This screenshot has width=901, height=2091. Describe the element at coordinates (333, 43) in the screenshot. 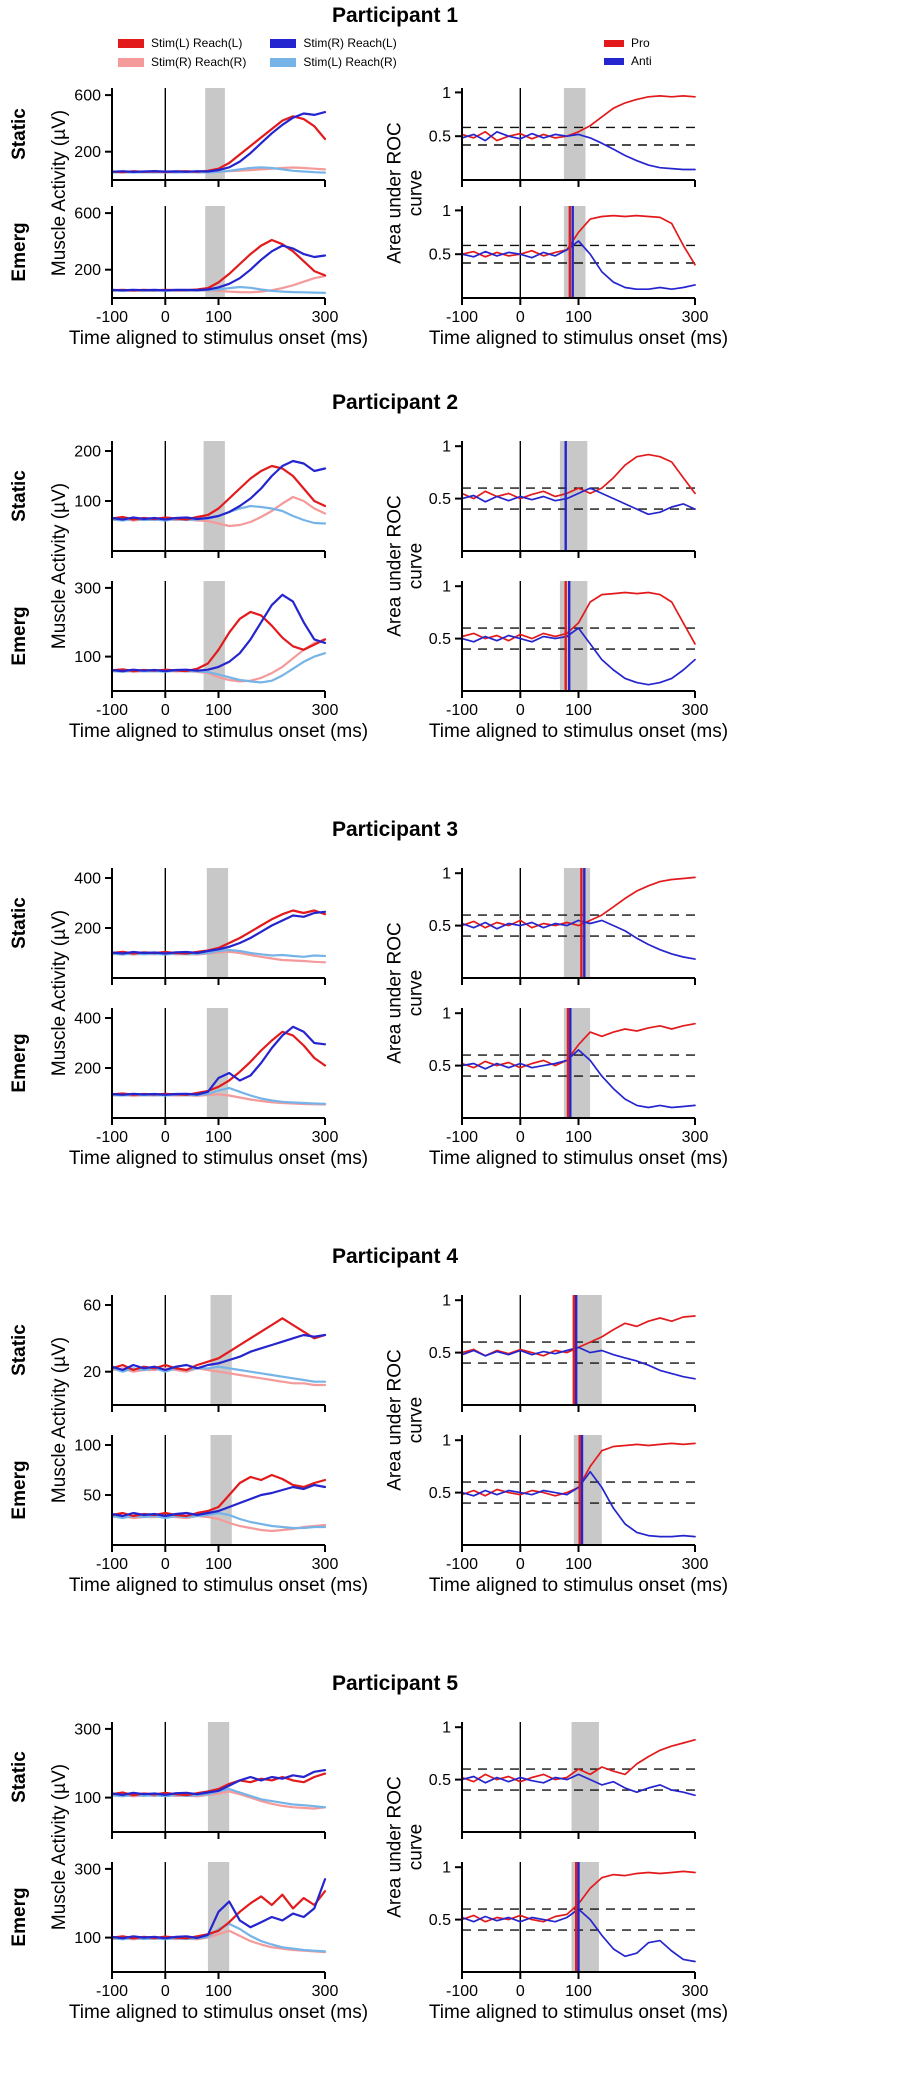

I see `legend-item: Stim(R) Reach(L)` at that location.